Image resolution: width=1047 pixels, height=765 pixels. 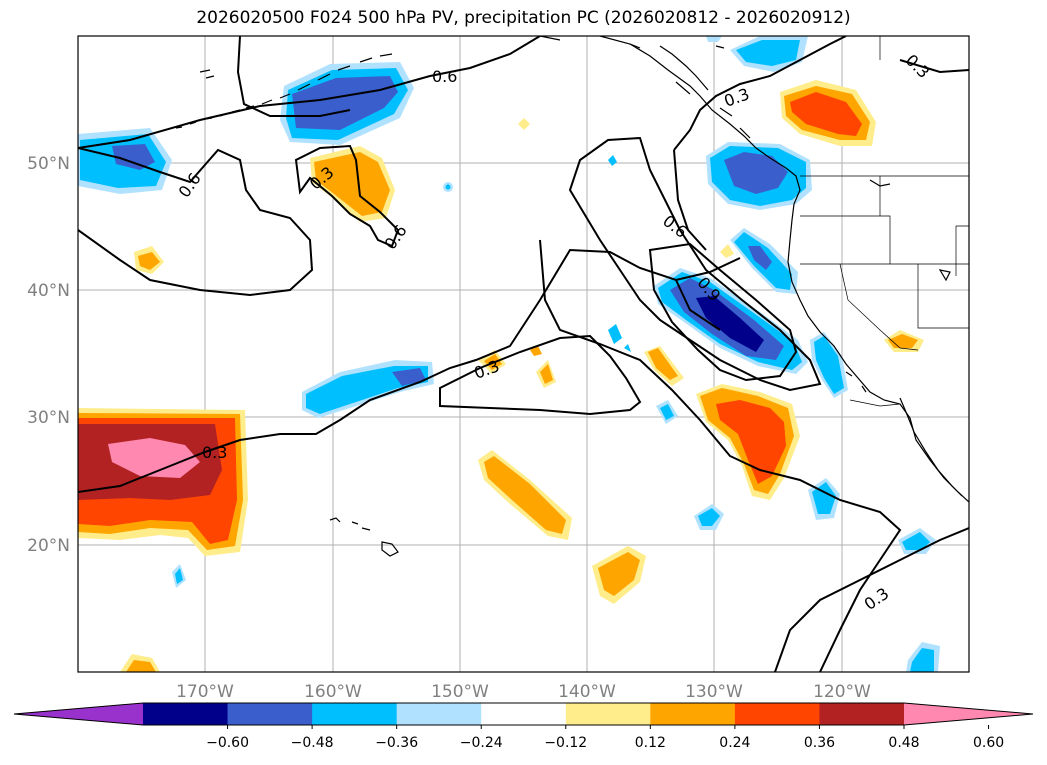 What do you see at coordinates (523, 692) in the screenshot?
I see `lon-axis-labels: 170°W 160°W 150°W 140°W 130°W 120°W` at bounding box center [523, 692].